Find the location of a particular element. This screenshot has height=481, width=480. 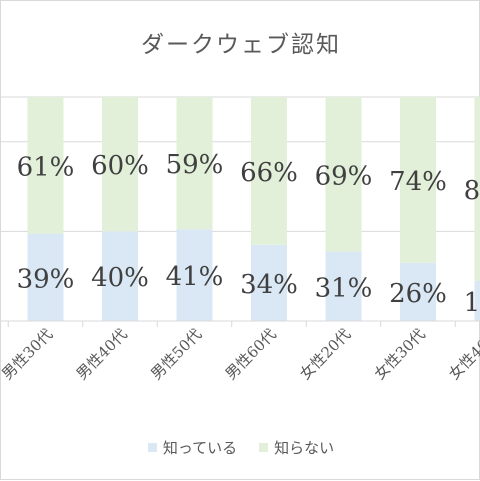

legend-label-known: 知っている is located at coordinates (200, 447).